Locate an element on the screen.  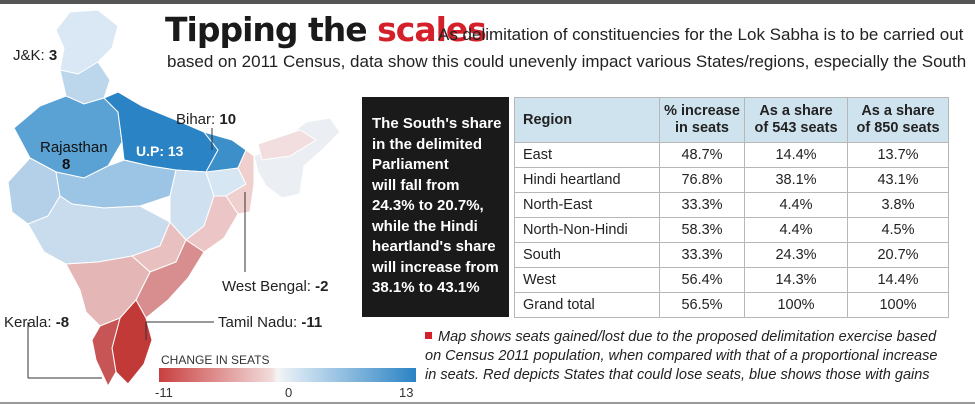
table-row: North-Non-Hindi 58.3% 4.4% 4.5% is located at coordinates (731, 230).